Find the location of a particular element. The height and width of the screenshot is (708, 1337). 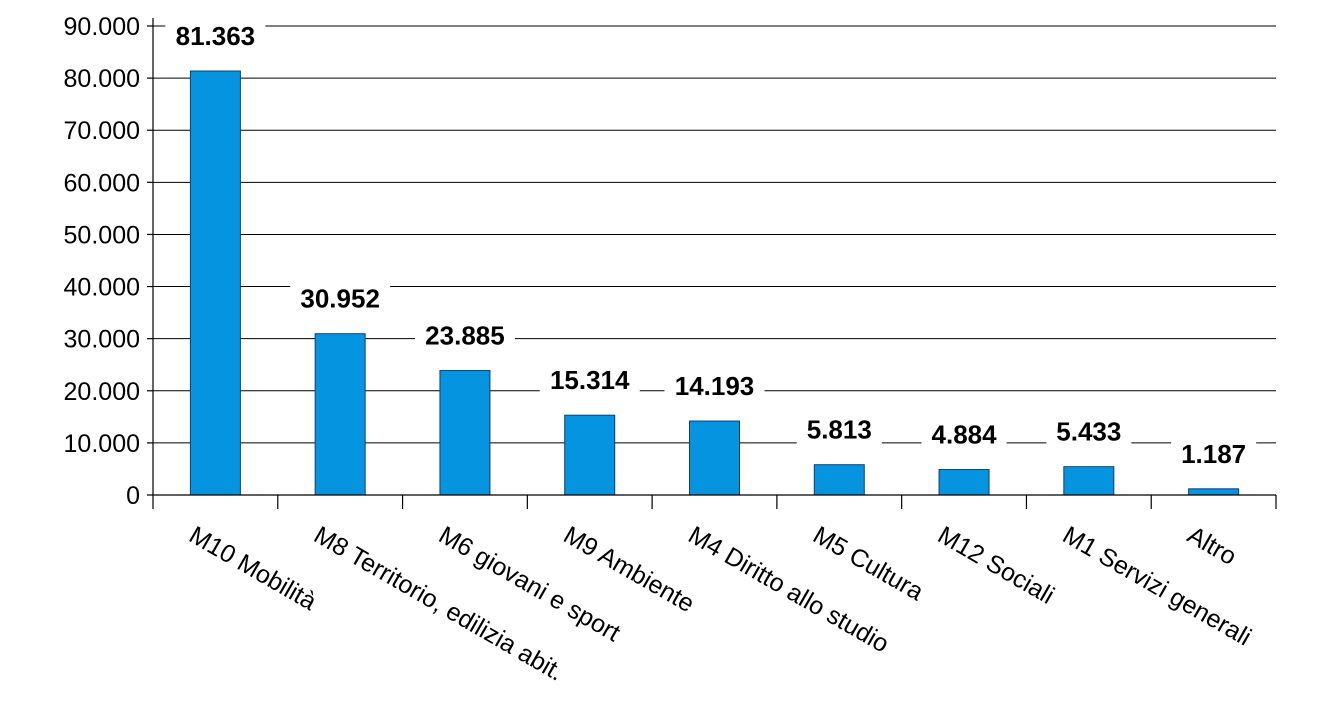

data-label: 30.952 is located at coordinates (340, 299).